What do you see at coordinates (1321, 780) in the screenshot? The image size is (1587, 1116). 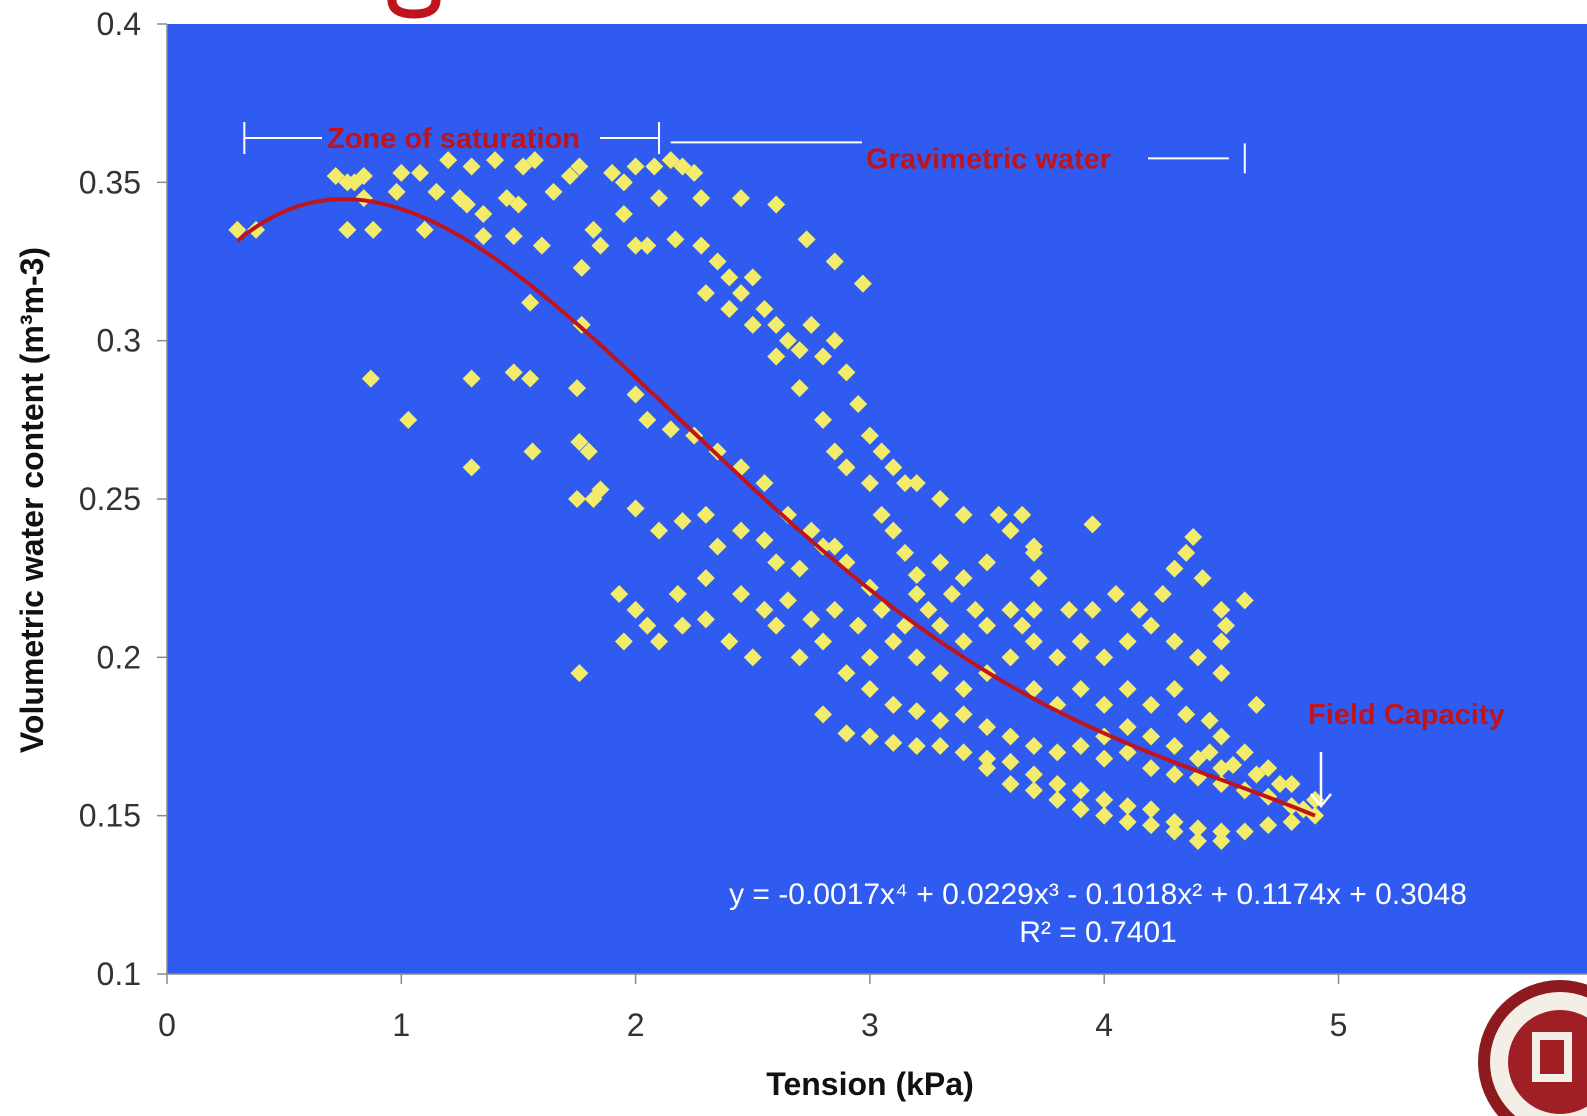 I see `field-capacity-arrow-icon` at bounding box center [1321, 780].